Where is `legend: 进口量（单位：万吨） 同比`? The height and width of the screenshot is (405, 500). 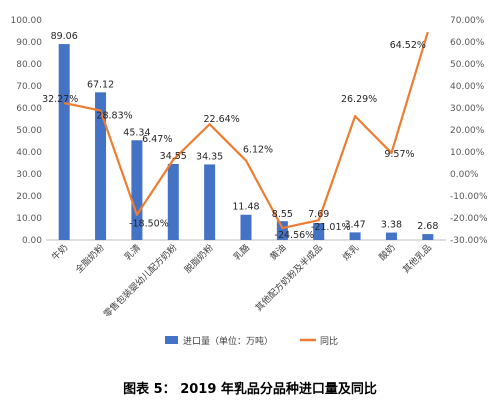
legend: 进口量（单位：万吨） 同比 is located at coordinates (251, 341).